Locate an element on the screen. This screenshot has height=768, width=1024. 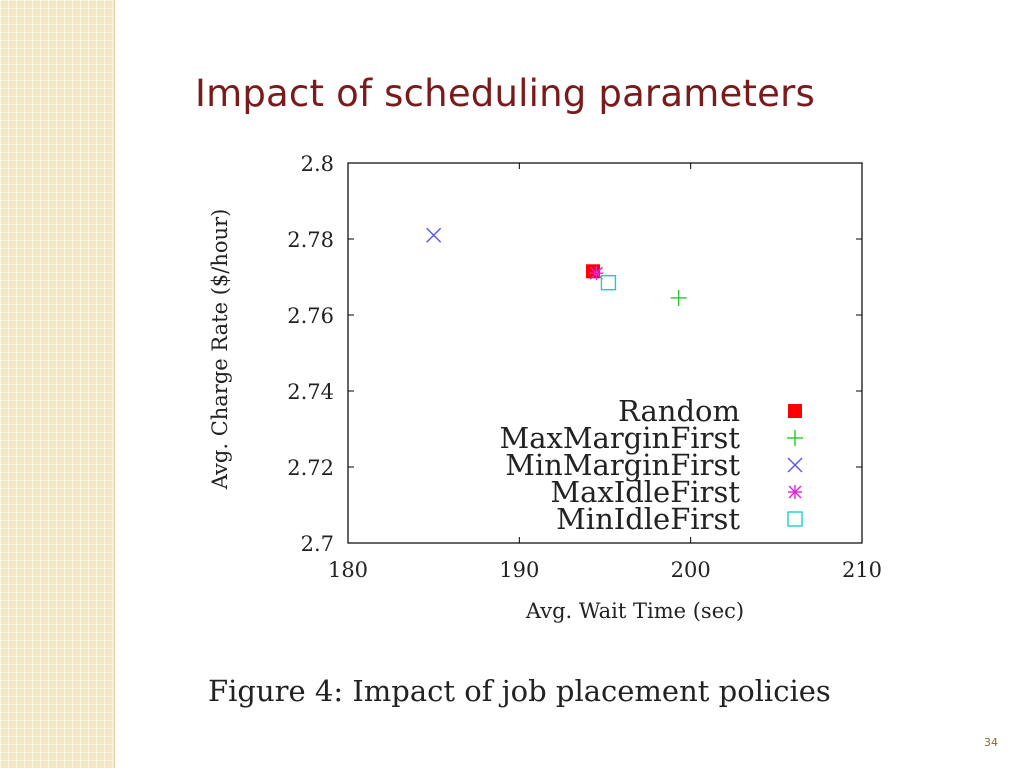
y-axis-label: Avg. Charge Rate ($/hour) is located at coordinates (220, 350).